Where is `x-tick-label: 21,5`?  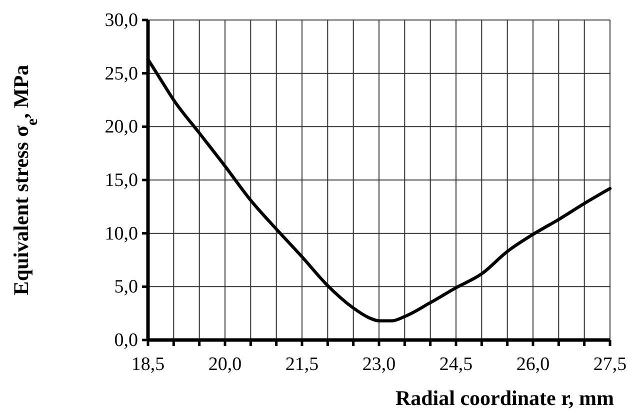 x-tick-label: 21,5 is located at coordinates (302, 364).